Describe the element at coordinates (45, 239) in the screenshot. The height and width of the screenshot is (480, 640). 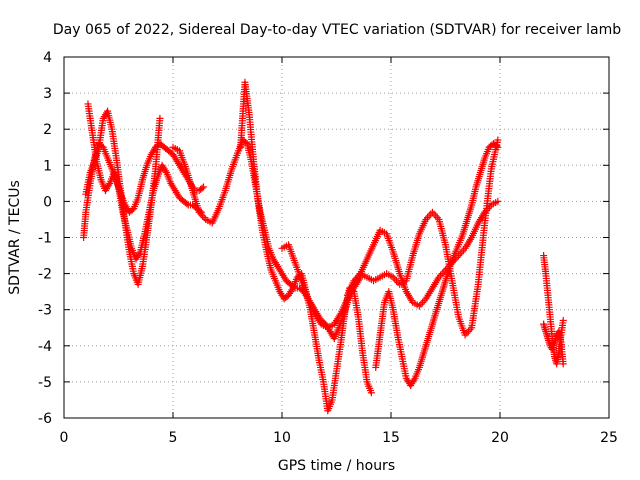
I see `y-tick-label: -1` at that location.